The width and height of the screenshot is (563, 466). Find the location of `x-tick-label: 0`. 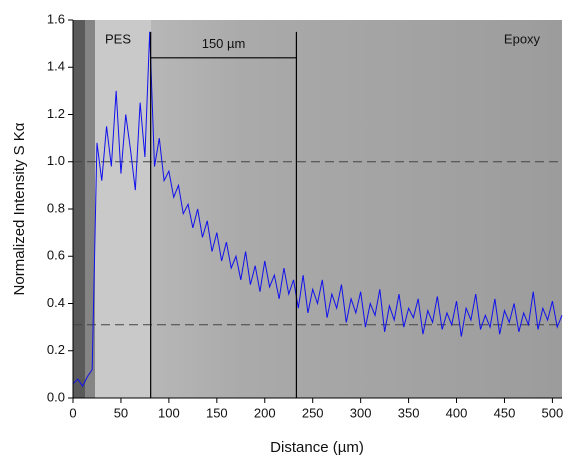

x-tick-label: 0 is located at coordinates (72, 412).